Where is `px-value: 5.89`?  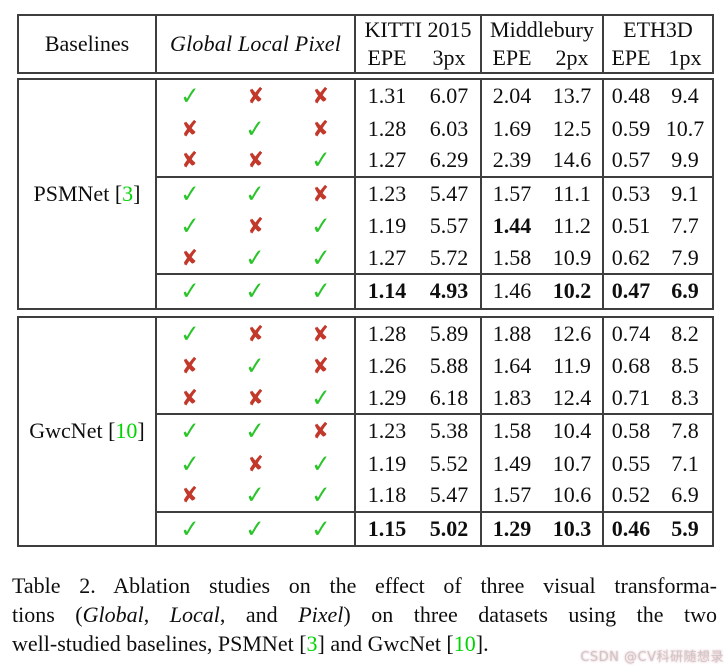
px-value: 5.89 is located at coordinates (449, 333).